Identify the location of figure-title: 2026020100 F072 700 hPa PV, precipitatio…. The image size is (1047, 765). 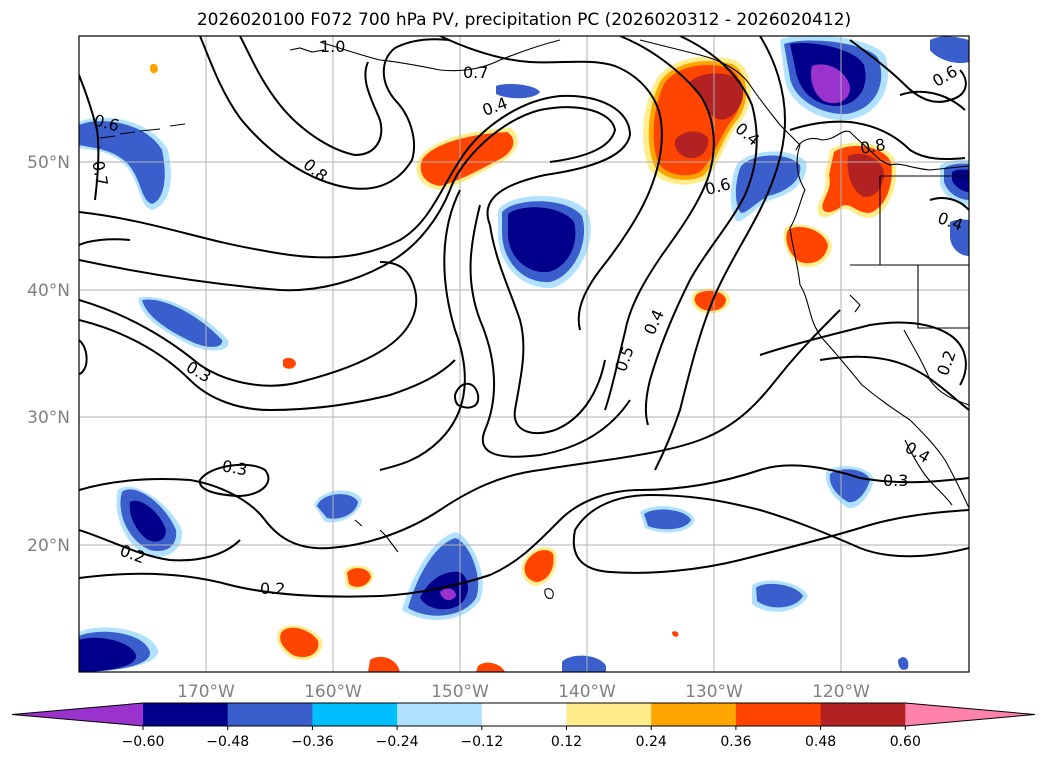
(524, 20).